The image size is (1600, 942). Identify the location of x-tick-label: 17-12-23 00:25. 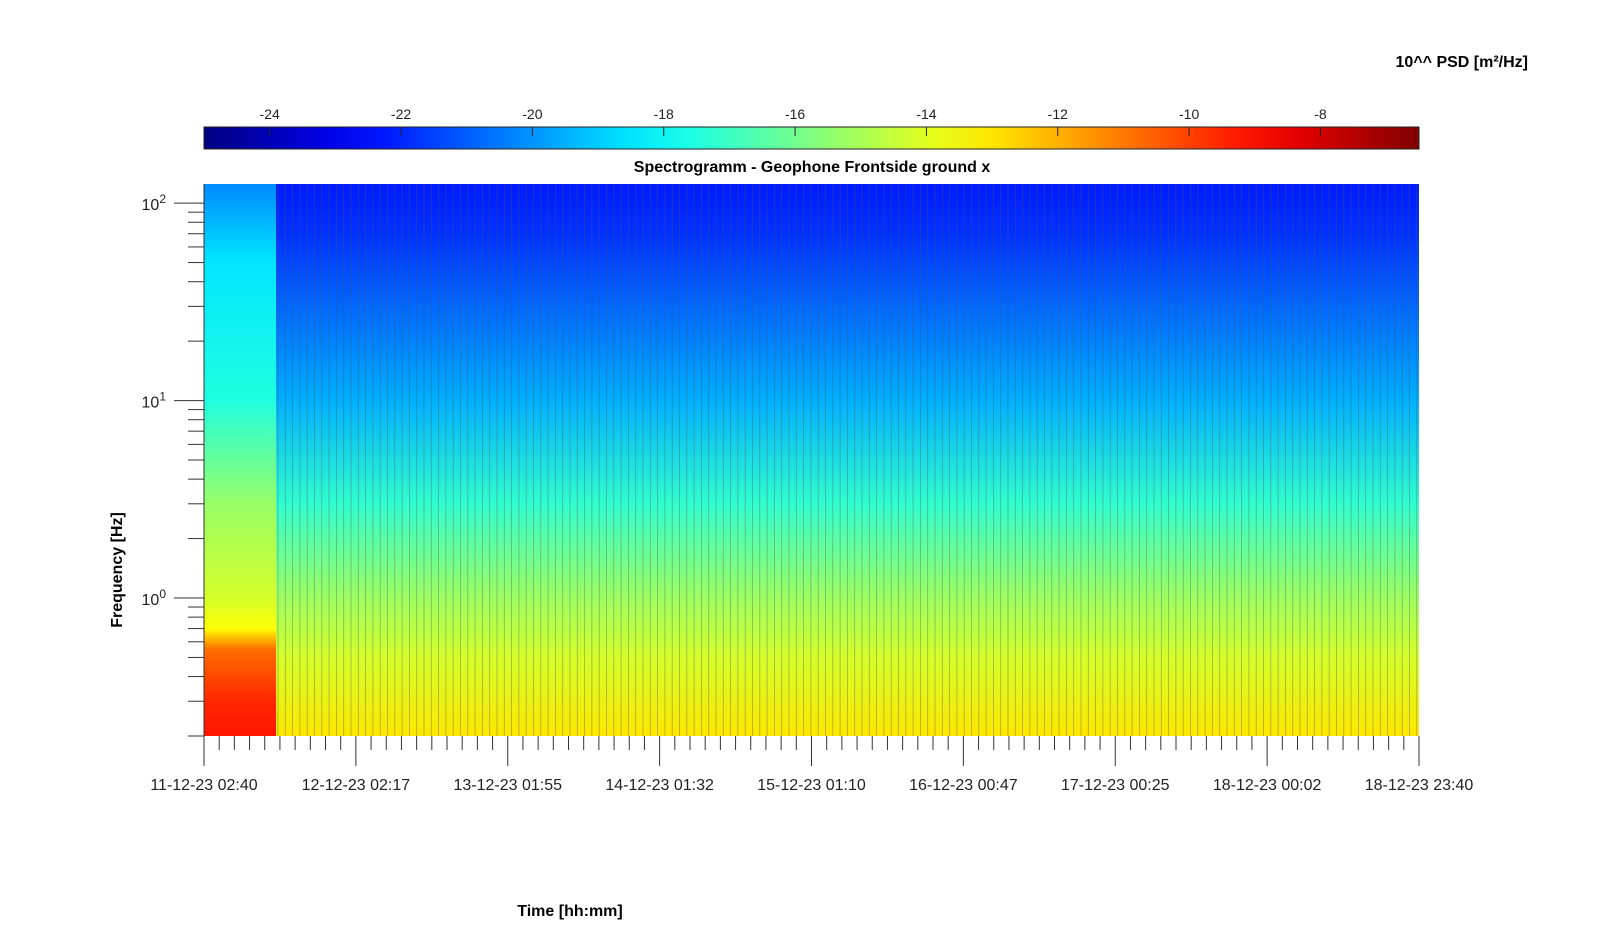
(1115, 785).